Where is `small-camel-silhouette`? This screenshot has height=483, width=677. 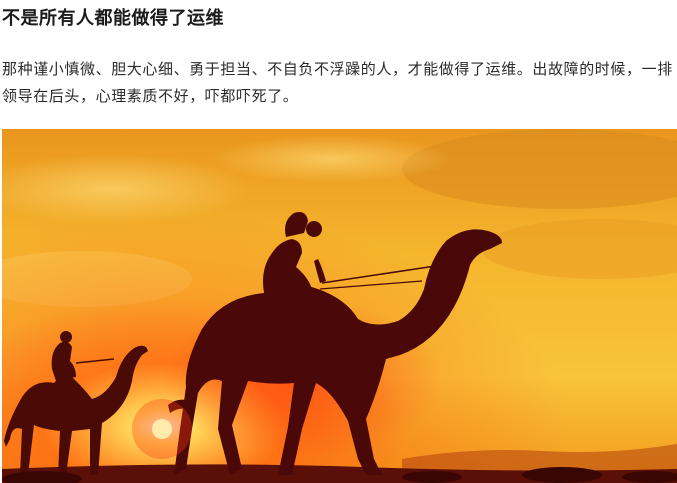
small-camel-silhouette is located at coordinates (76, 403).